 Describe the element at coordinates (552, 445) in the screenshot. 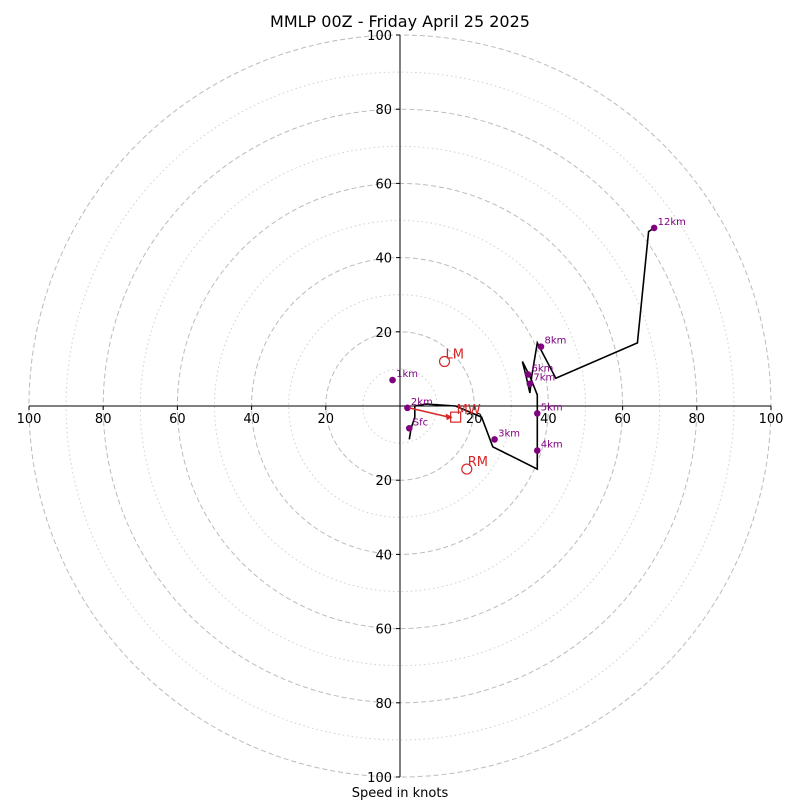

I see `height-label-4km: 4km` at that location.